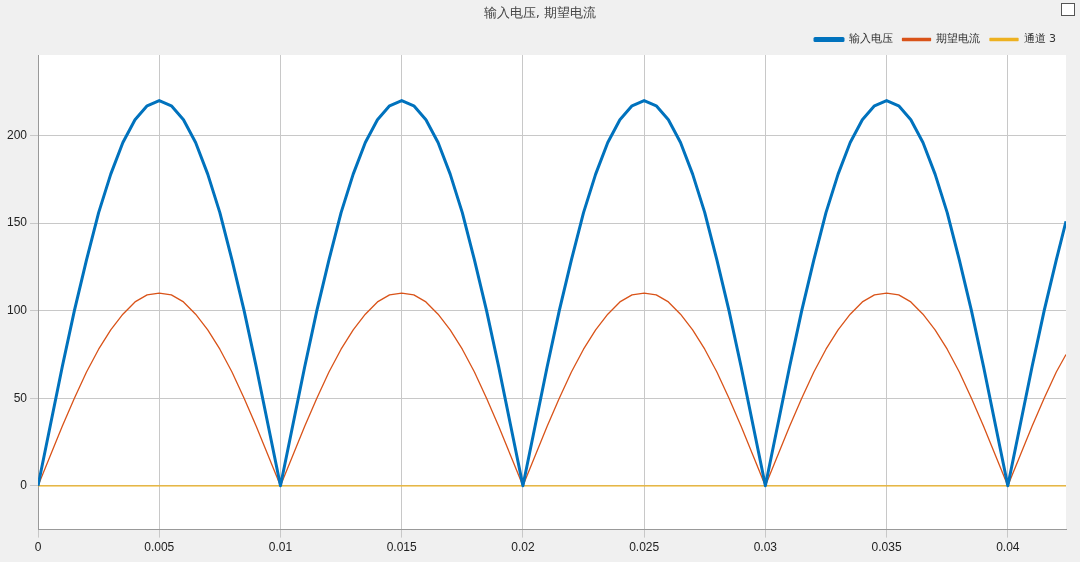 Image resolution: width=1080 pixels, height=562 pixels. I want to click on chart-title: 输入电压, 期望电流, so click(540, 13).